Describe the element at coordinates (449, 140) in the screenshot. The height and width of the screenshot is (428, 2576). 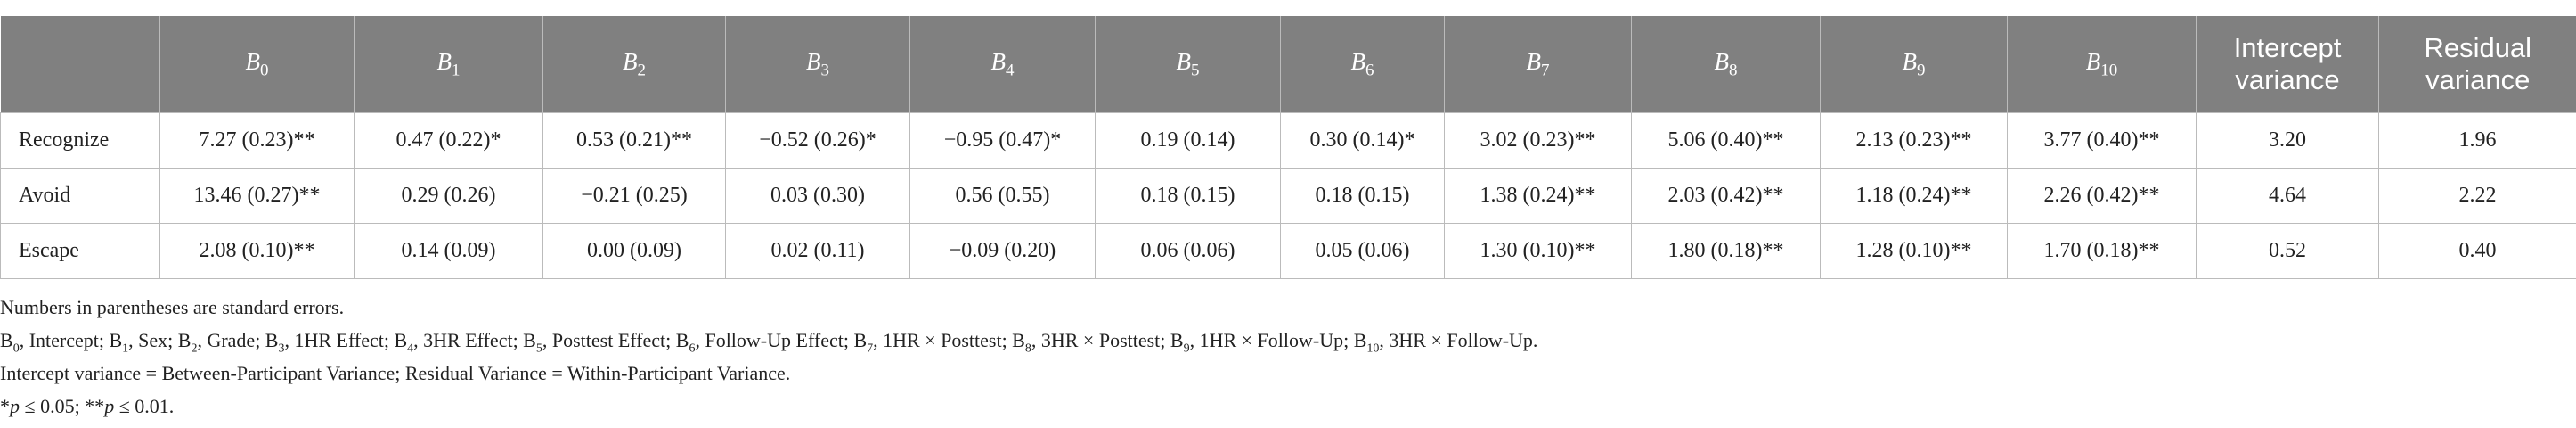
I see `table-cell: 0.47 (0.22)*` at that location.